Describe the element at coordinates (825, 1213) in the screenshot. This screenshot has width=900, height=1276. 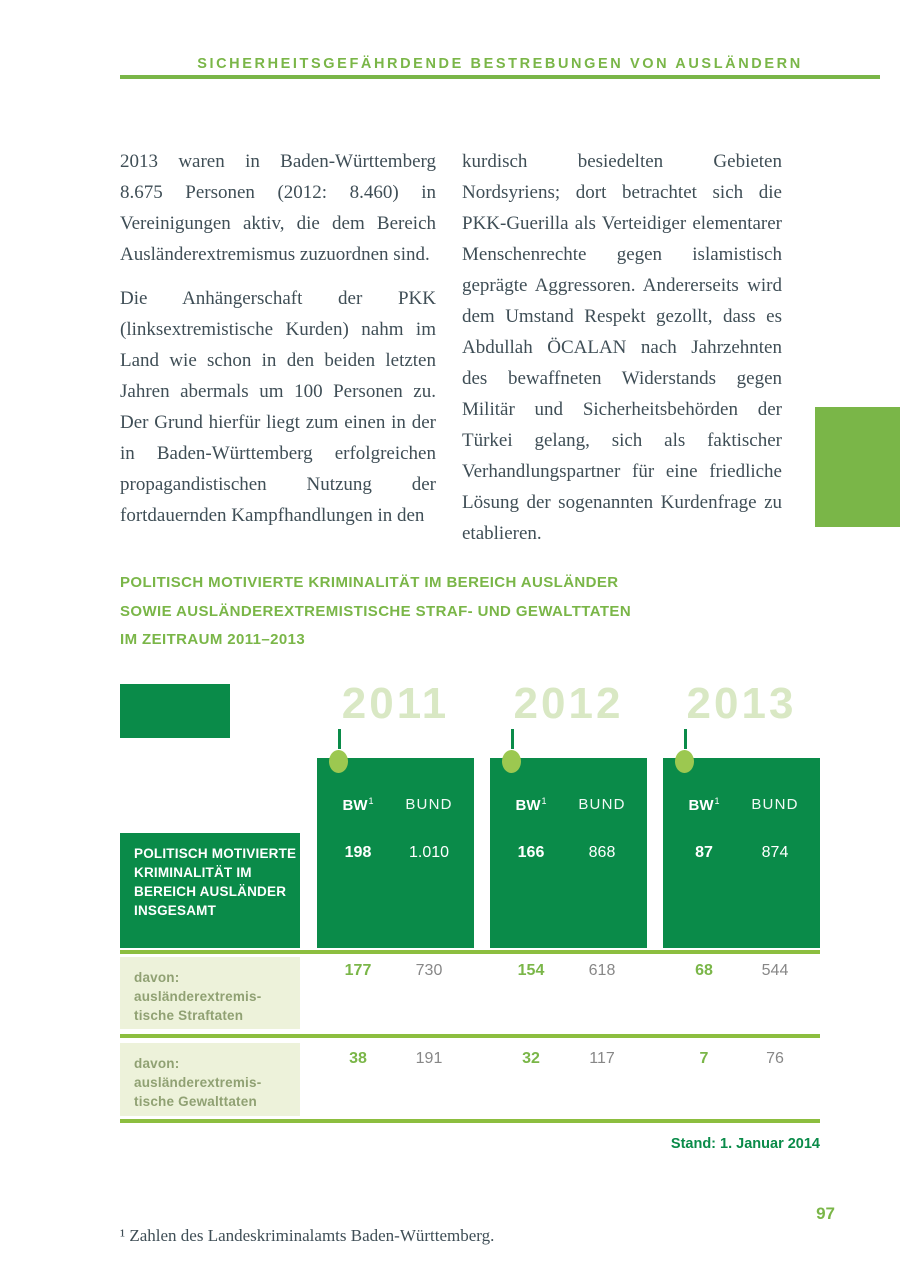
I see `page-number: 97` at that location.